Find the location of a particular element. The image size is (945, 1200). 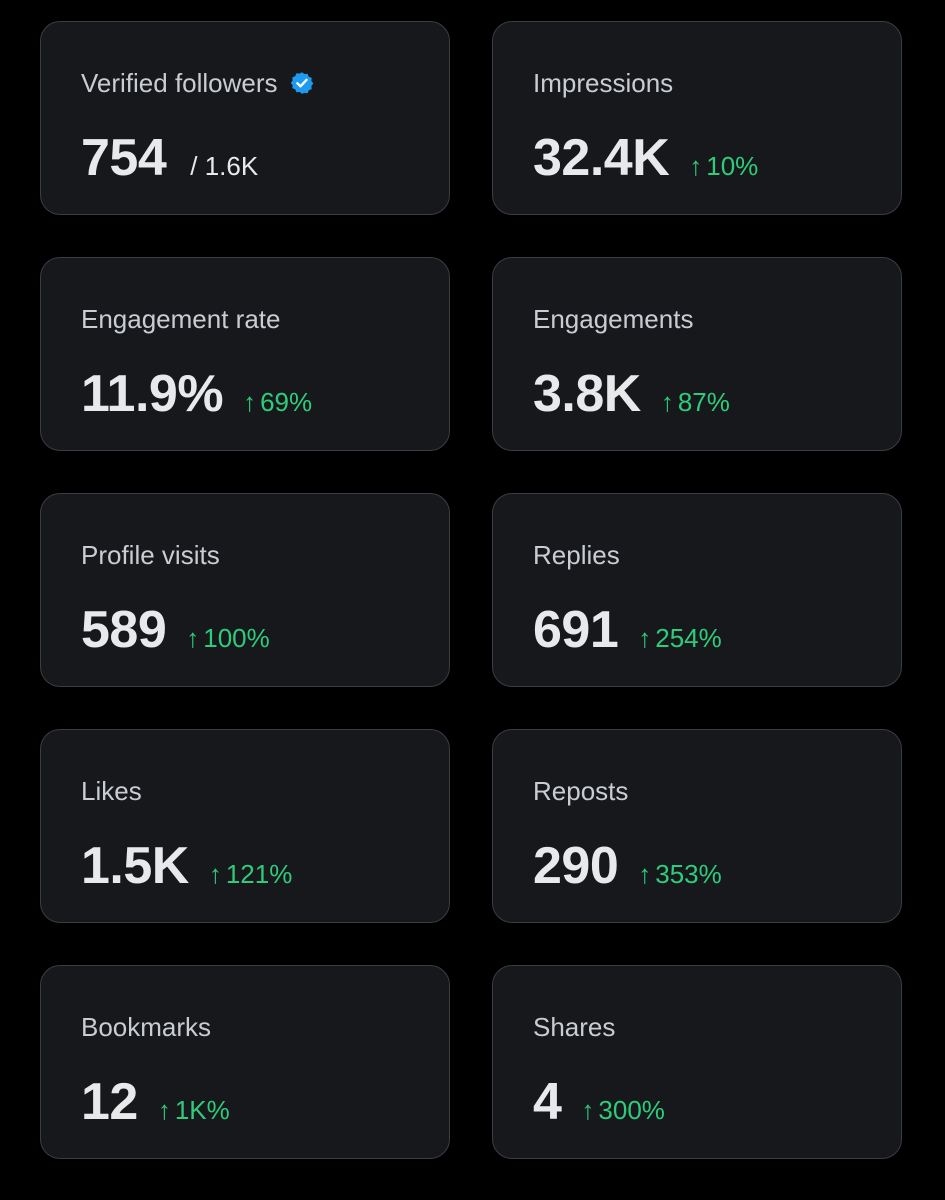

metric-label-row: Profile visits is located at coordinates (150, 555).